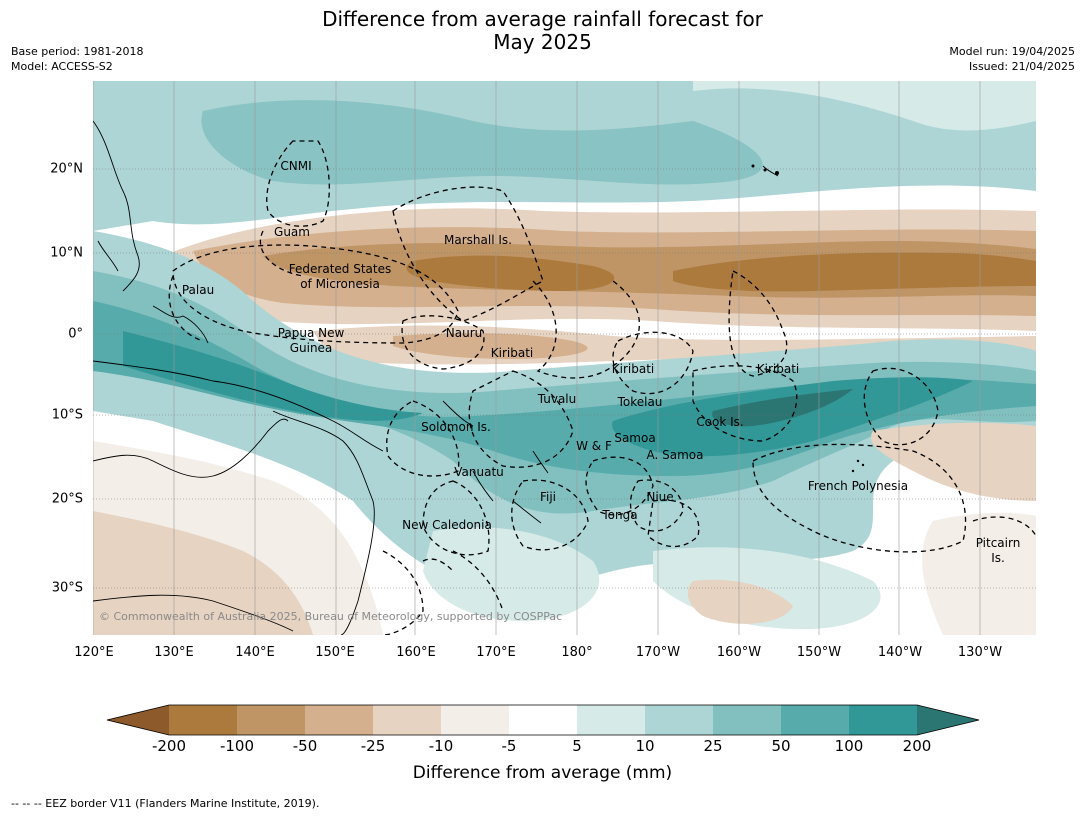  Describe the element at coordinates (292, 232) in the screenshot. I see `place-label: Guam` at that location.